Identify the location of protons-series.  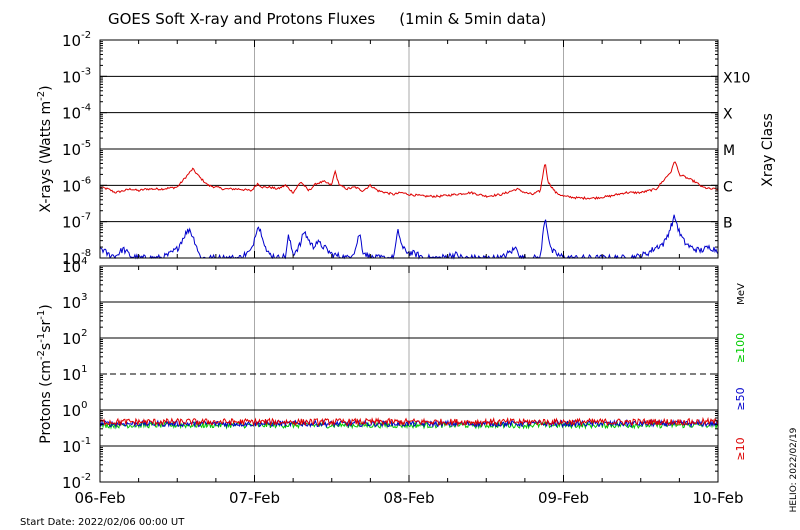
(409, 423).